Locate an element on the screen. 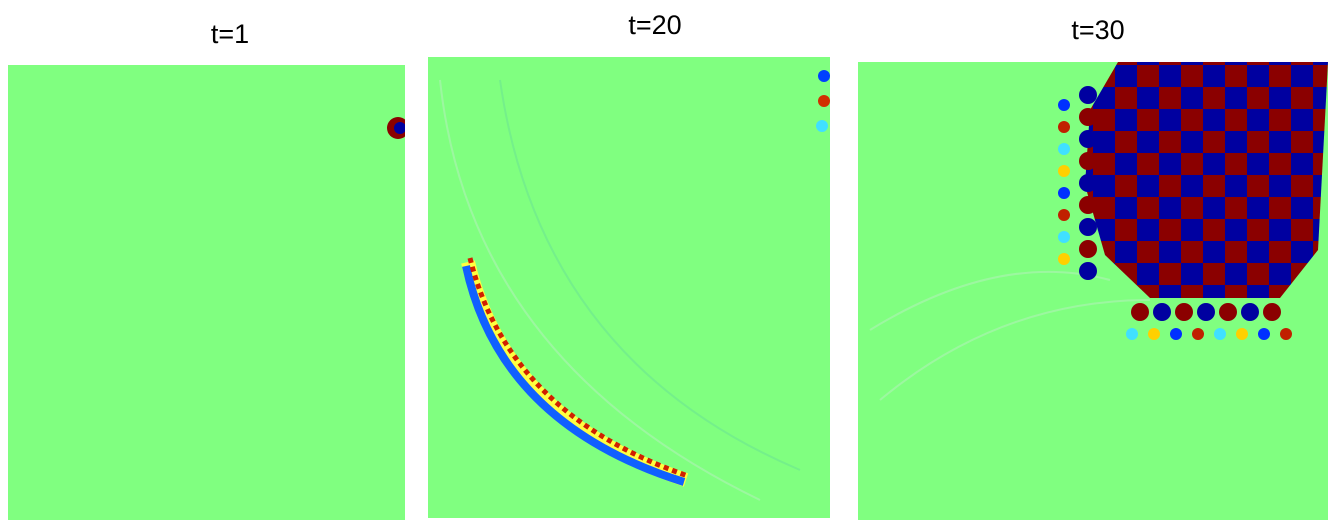 This screenshot has width=1332, height=523. checker-blob is located at coordinates (1206, 180).